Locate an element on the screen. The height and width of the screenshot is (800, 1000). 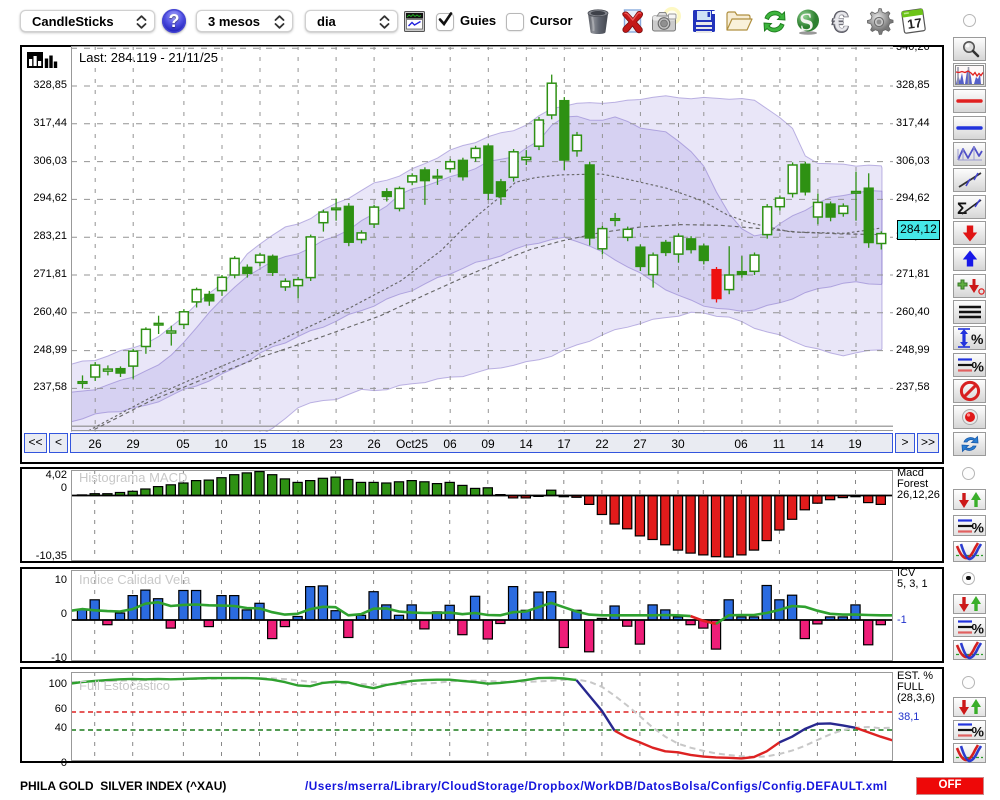
svg-text: S is located at coordinates (806, 22).